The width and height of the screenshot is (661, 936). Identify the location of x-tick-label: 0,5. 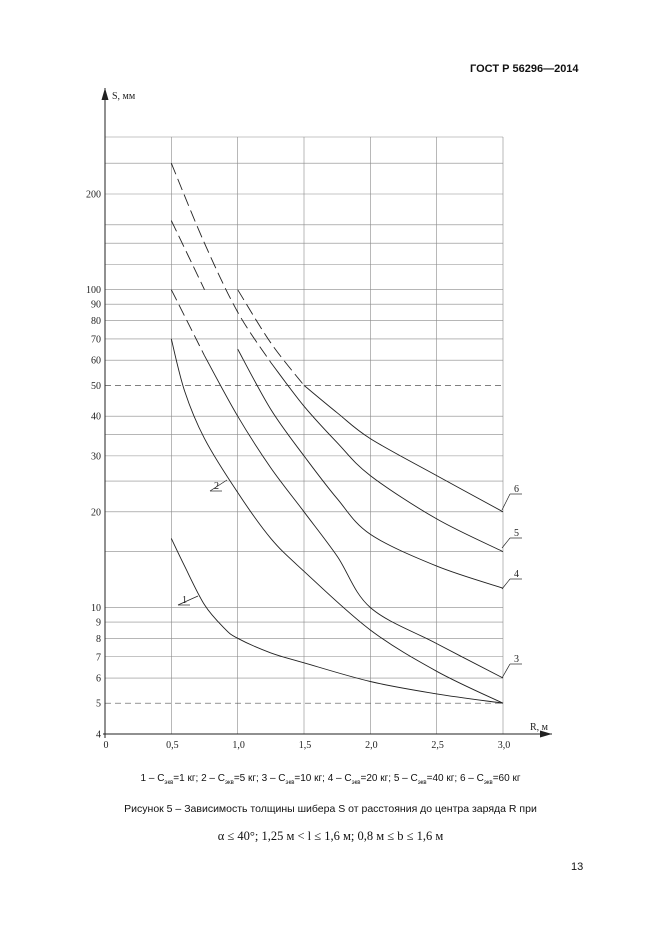
(172, 745).